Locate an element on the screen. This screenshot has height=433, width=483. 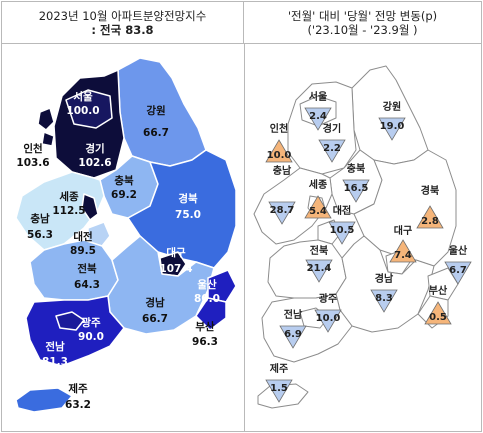
label-busan-name: 부산 is located at coordinates (205, 326).